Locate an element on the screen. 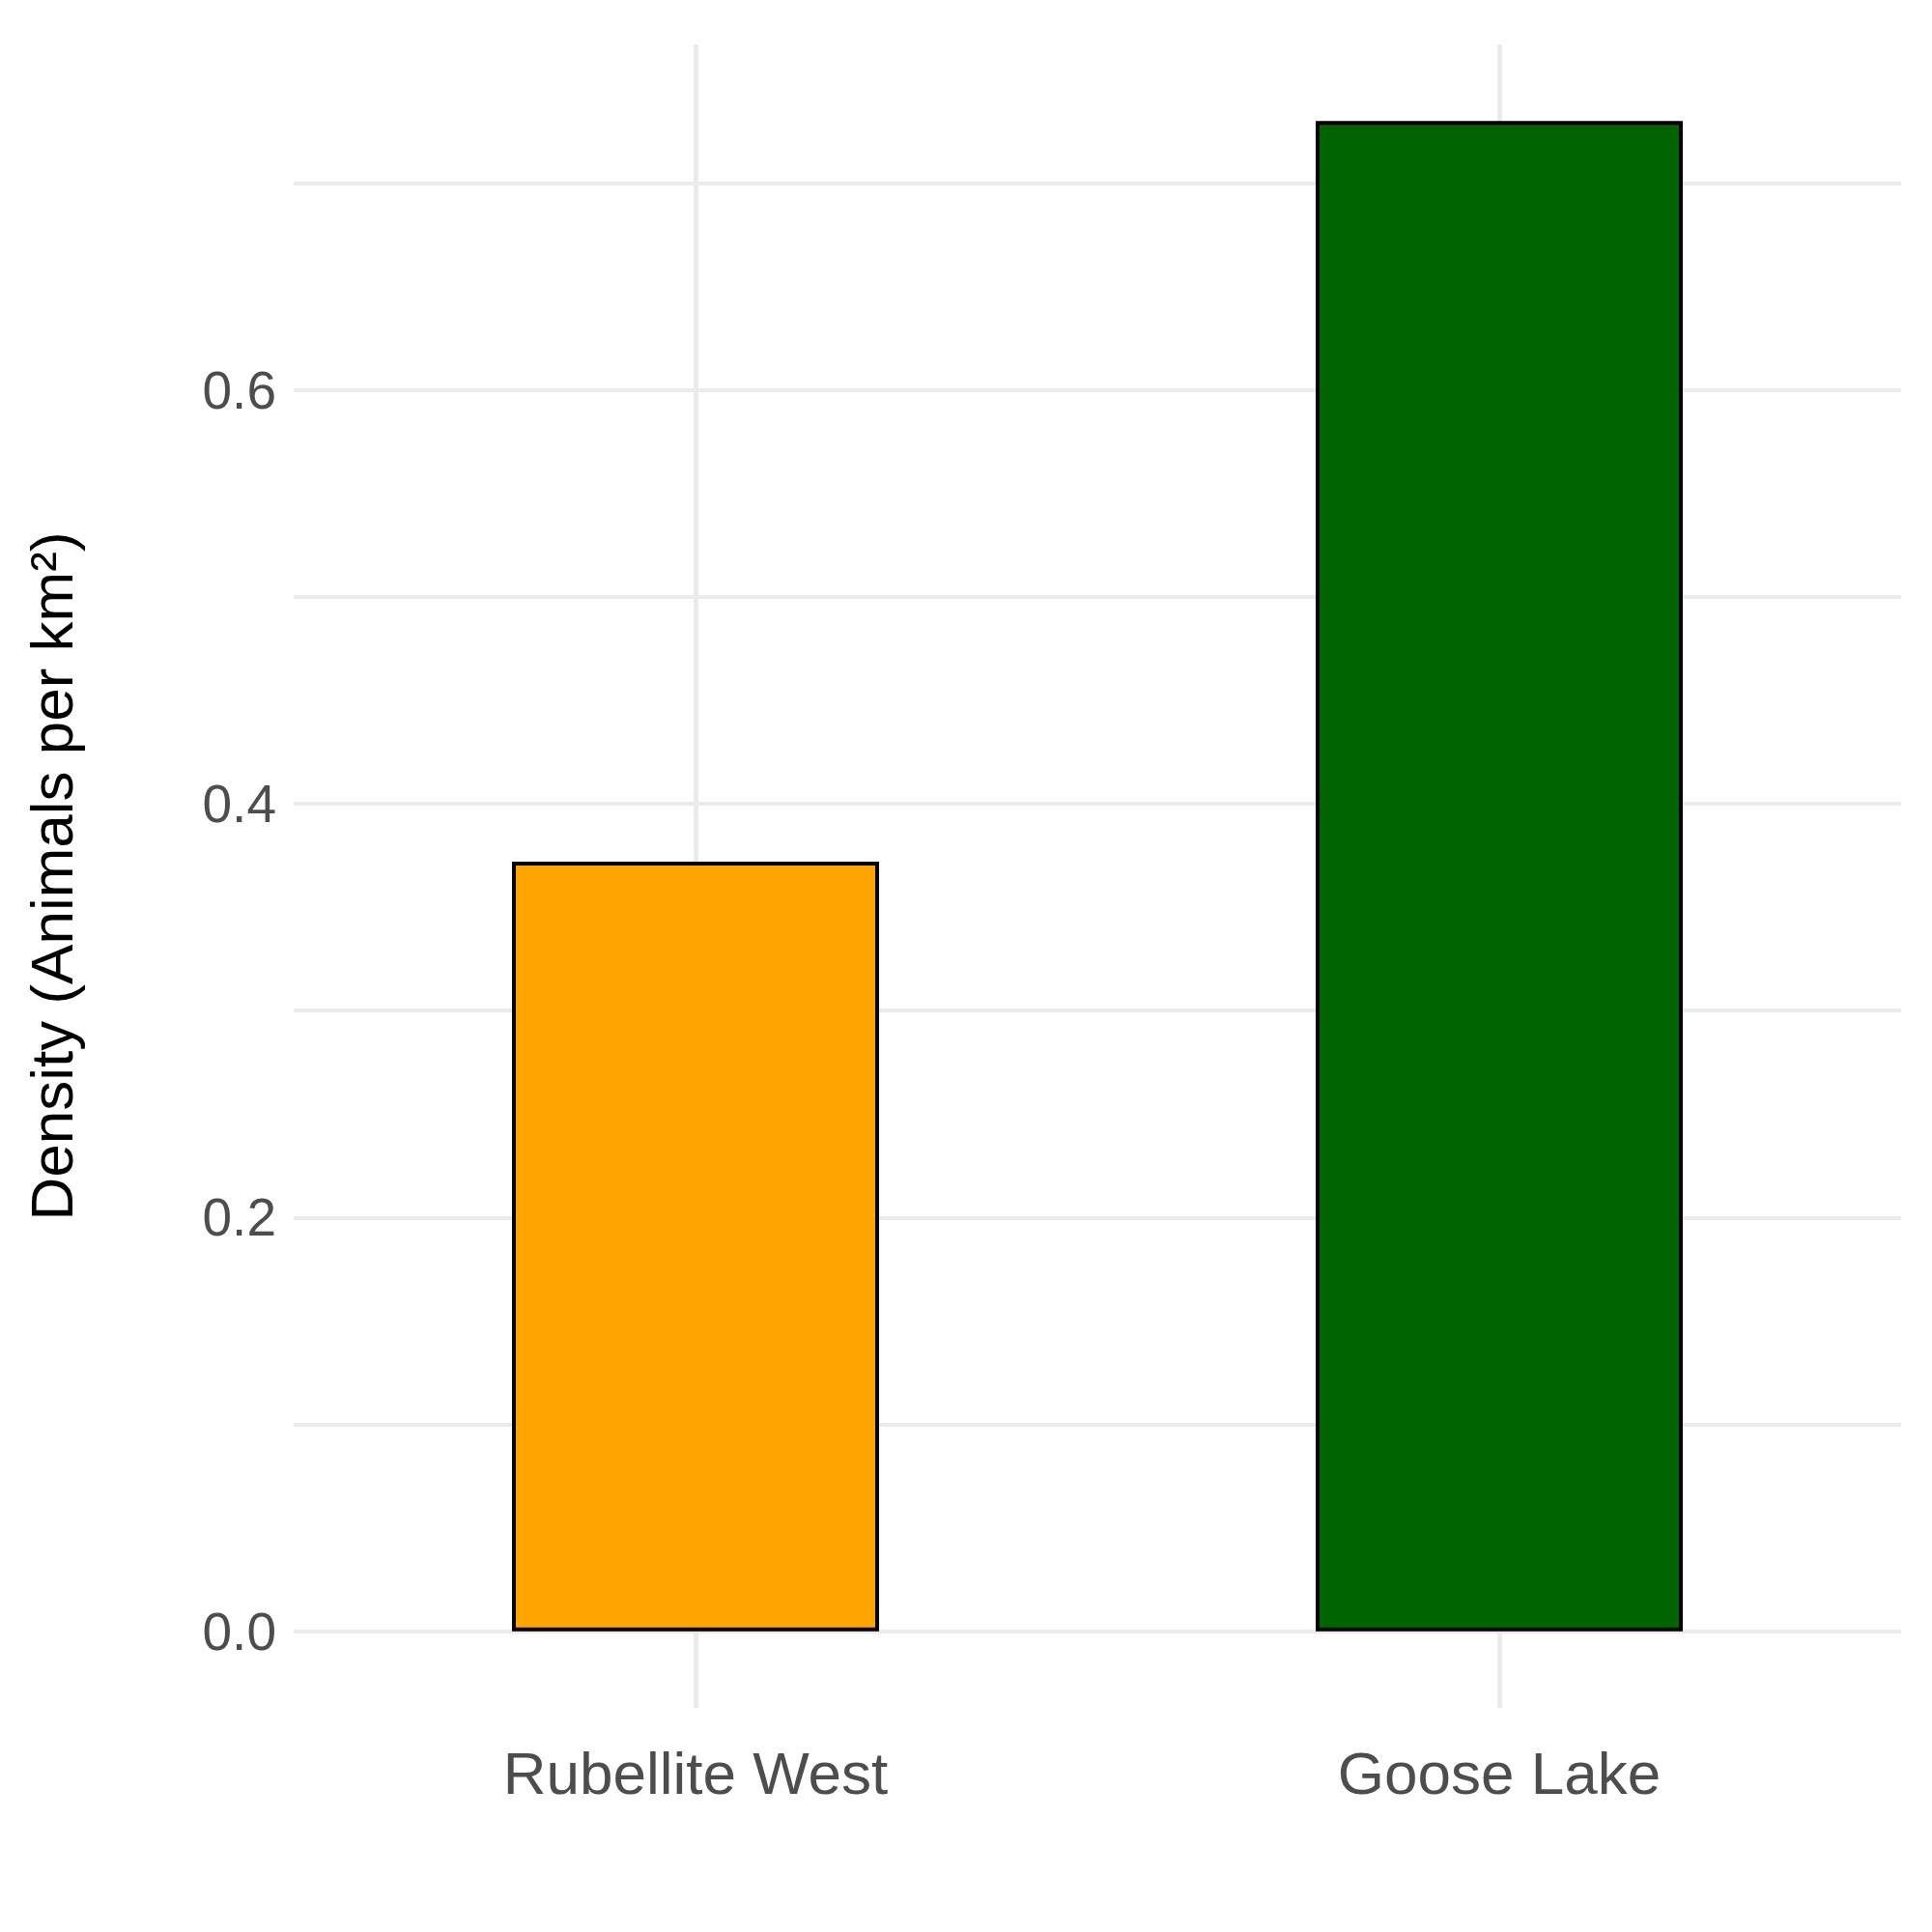 The height and width of the screenshot is (1932, 1932). y-tick-label: 0.6 is located at coordinates (239, 389).